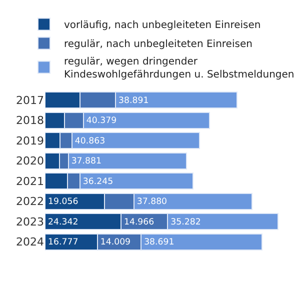 Image resolution: width=300 pixels, height=300 pixels. I want to click on data-label: 40.863, so click(90, 141).